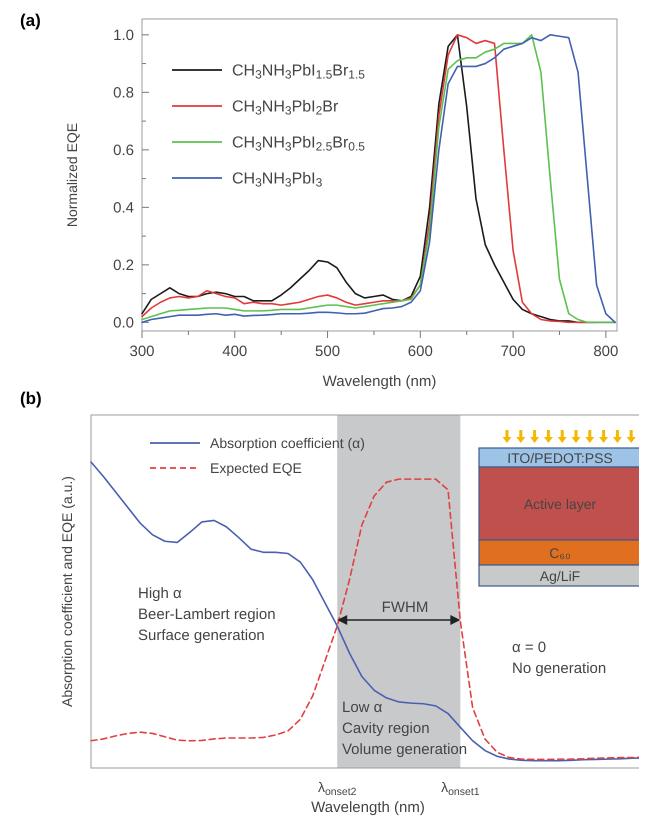 The height and width of the screenshot is (820, 647). Describe the element at coordinates (405, 749) in the screenshot. I see `annotation: Volume generation` at that location.